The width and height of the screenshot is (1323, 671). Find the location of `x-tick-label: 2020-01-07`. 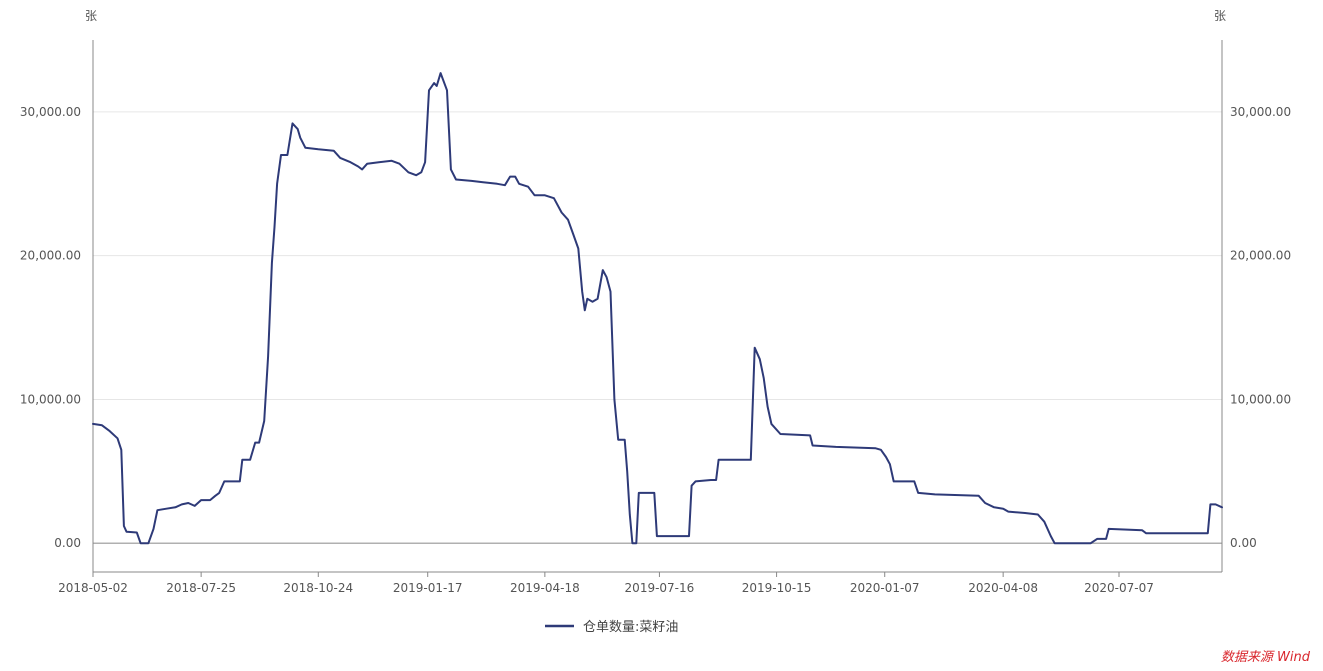

x-tick-label: 2020-01-07 is located at coordinates (885, 588).